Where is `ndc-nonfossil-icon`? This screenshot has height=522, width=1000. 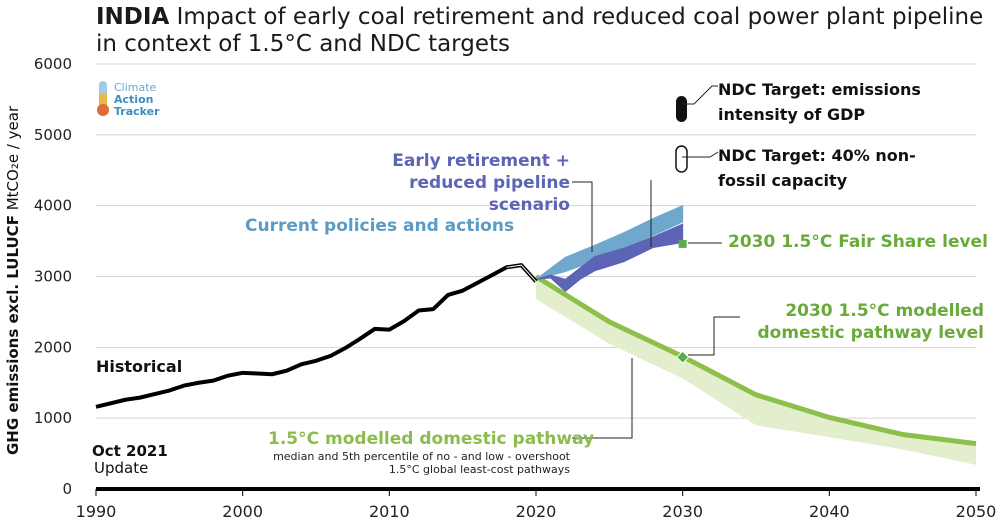 ndc-nonfossil-icon is located at coordinates (681, 159).